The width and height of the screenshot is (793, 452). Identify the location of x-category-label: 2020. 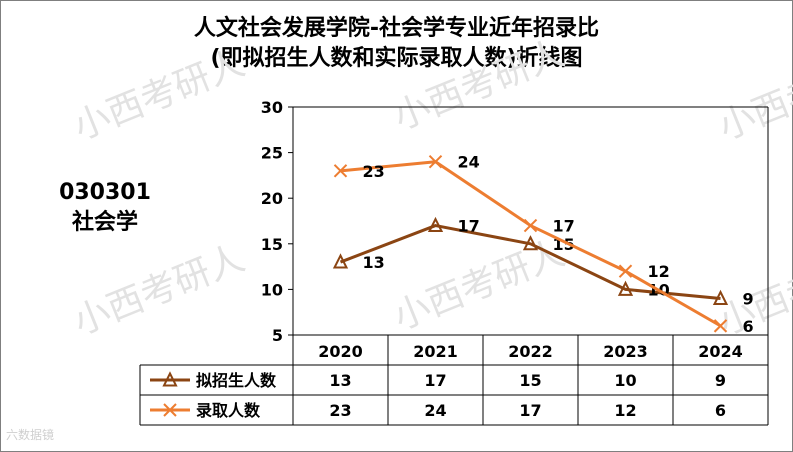
(340, 351).